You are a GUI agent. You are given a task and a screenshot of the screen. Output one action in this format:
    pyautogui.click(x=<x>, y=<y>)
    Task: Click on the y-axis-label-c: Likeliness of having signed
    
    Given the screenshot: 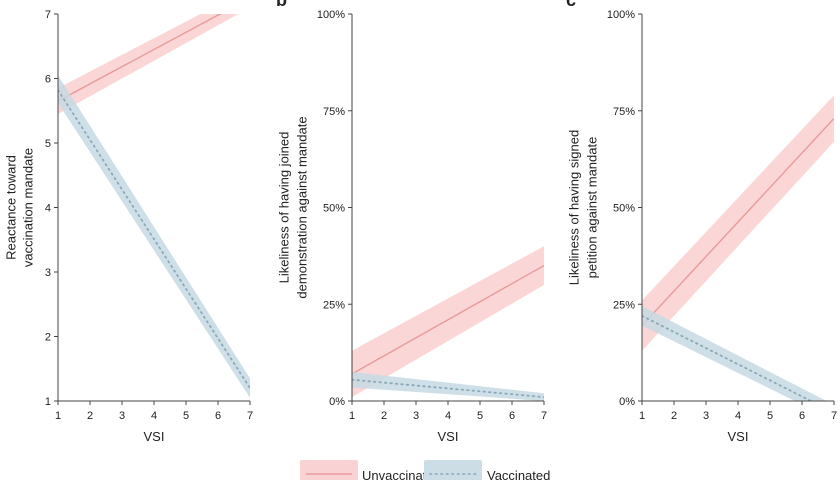 What is the action you would take?
    pyautogui.click(x=573, y=207)
    